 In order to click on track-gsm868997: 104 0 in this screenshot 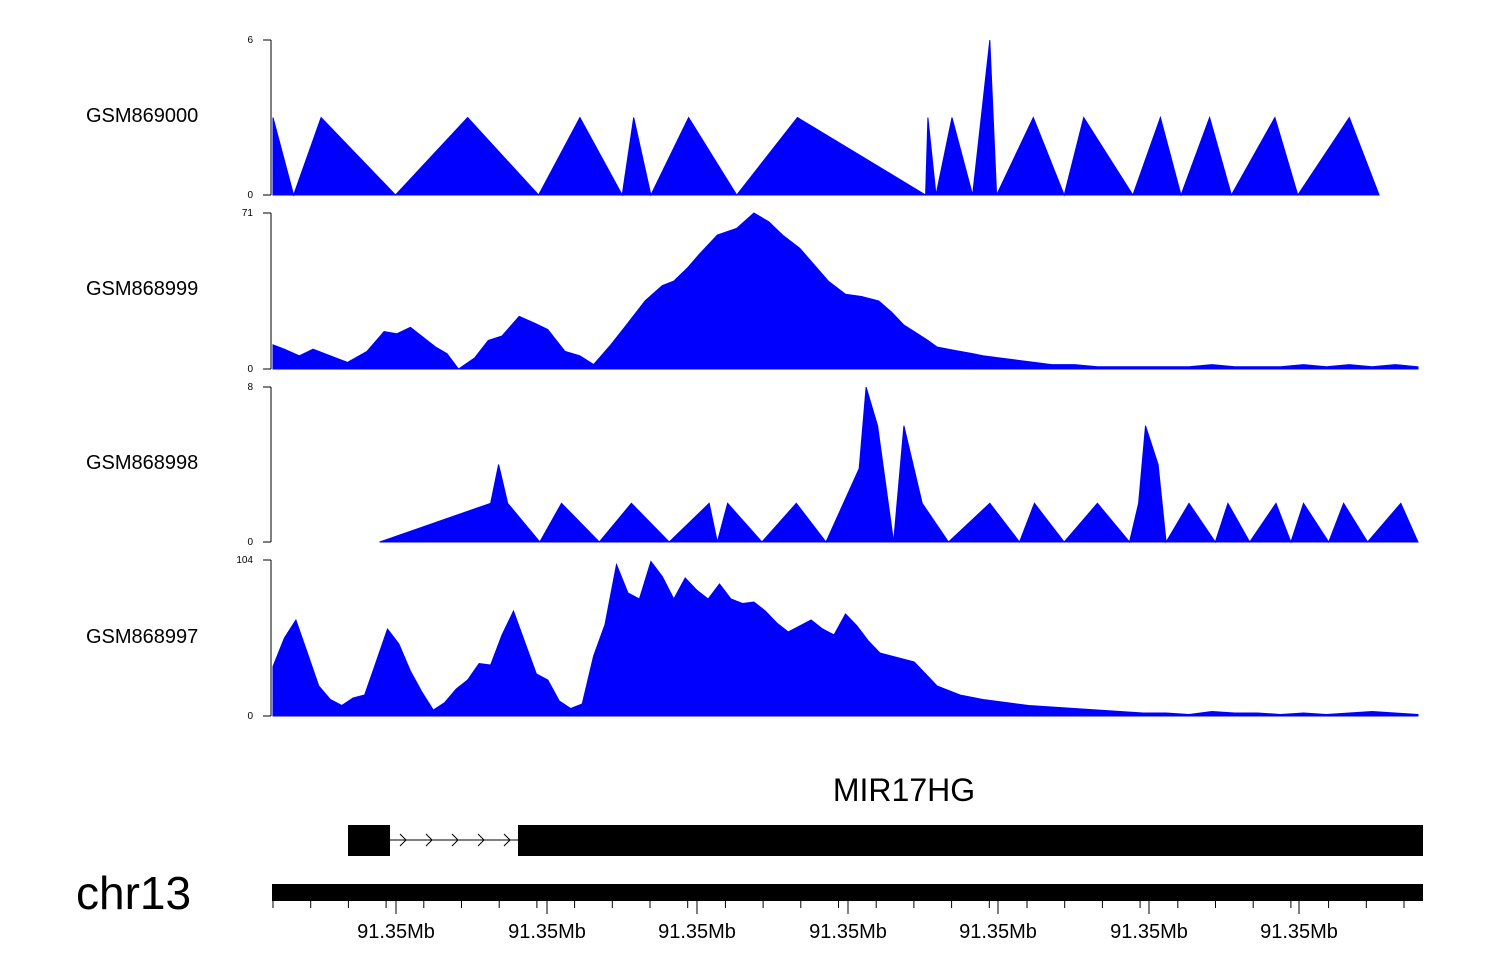, I will do `click(827, 638)`.